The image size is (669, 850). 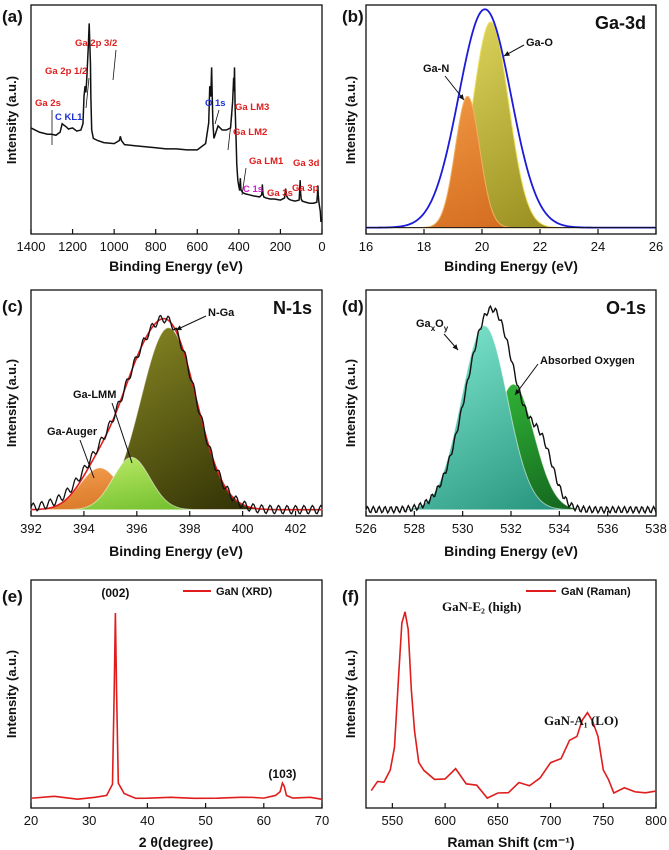 What do you see at coordinates (463, 528) in the screenshot?
I see `x-tick-label: 530` at bounding box center [463, 528].